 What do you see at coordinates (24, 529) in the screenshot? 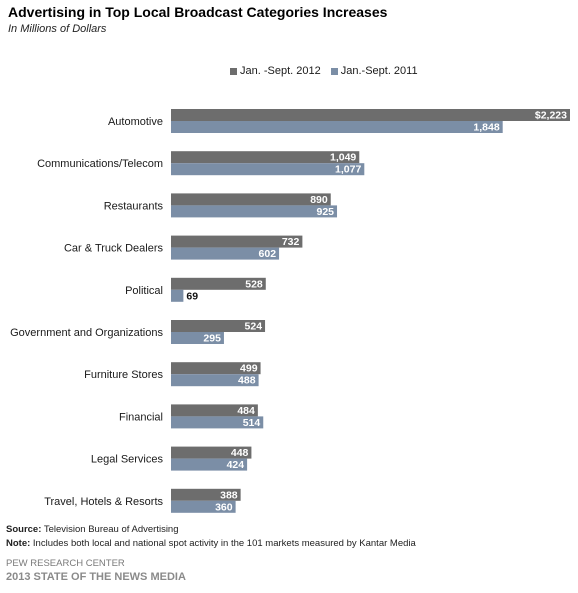
I see `source-label: Source:` at bounding box center [24, 529].